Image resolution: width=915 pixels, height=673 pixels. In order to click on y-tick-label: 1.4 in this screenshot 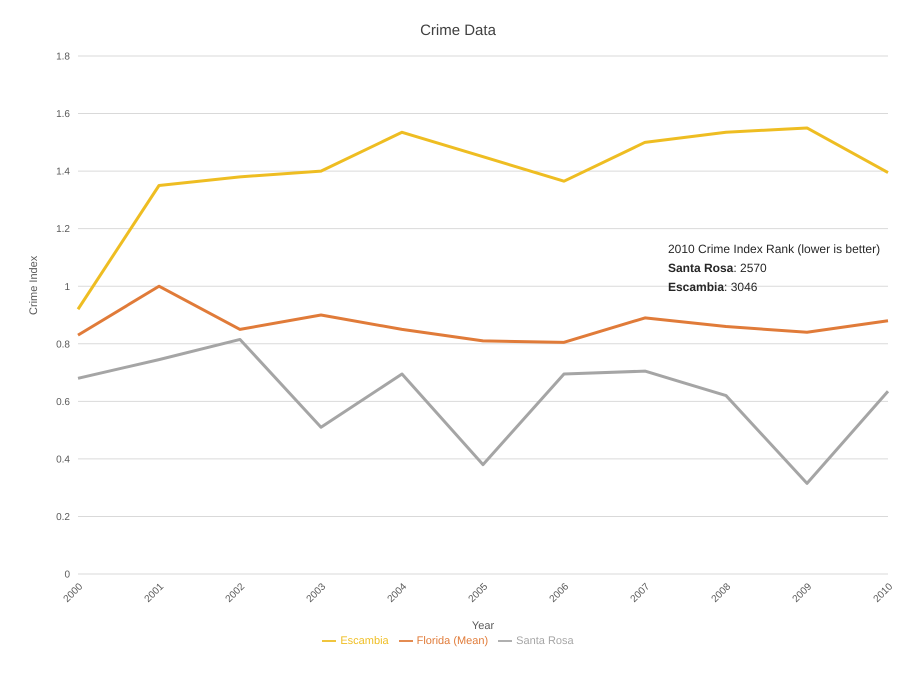, I will do `click(63, 172)`.